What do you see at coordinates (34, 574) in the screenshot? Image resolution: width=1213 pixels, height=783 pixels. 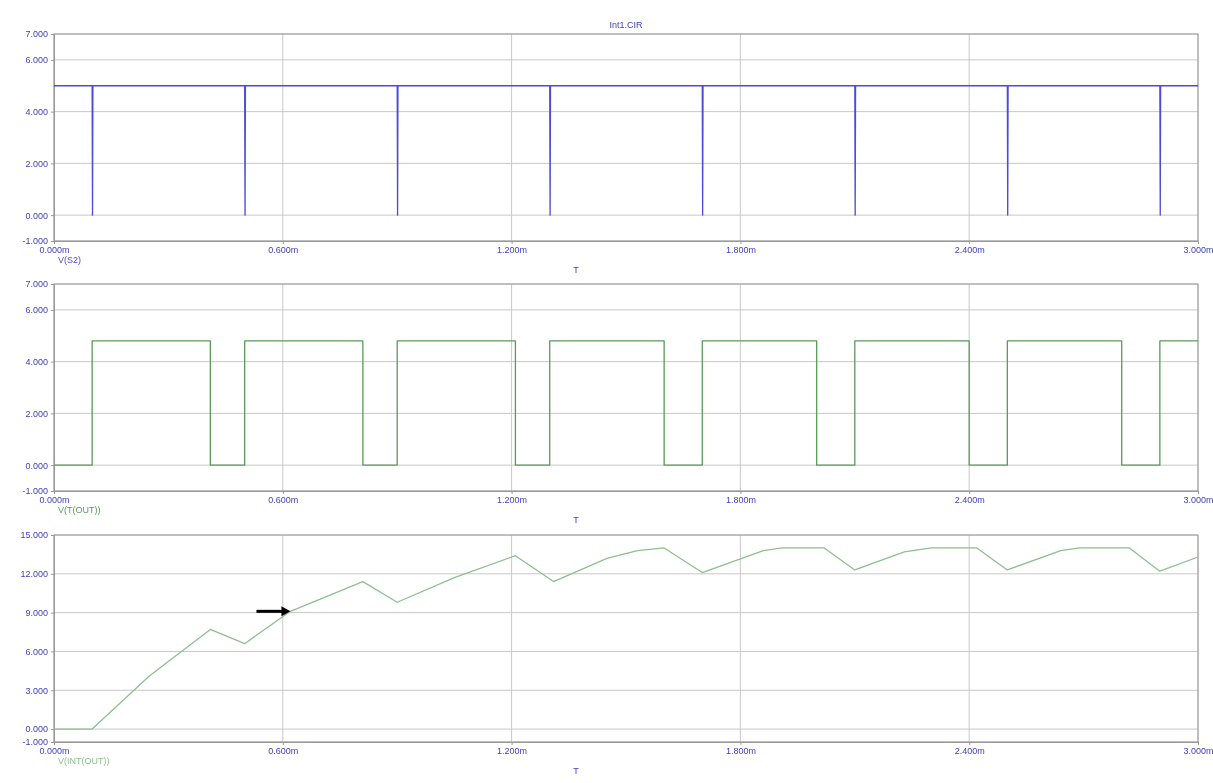 I see `y-tick-label: 12.000` at bounding box center [34, 574].